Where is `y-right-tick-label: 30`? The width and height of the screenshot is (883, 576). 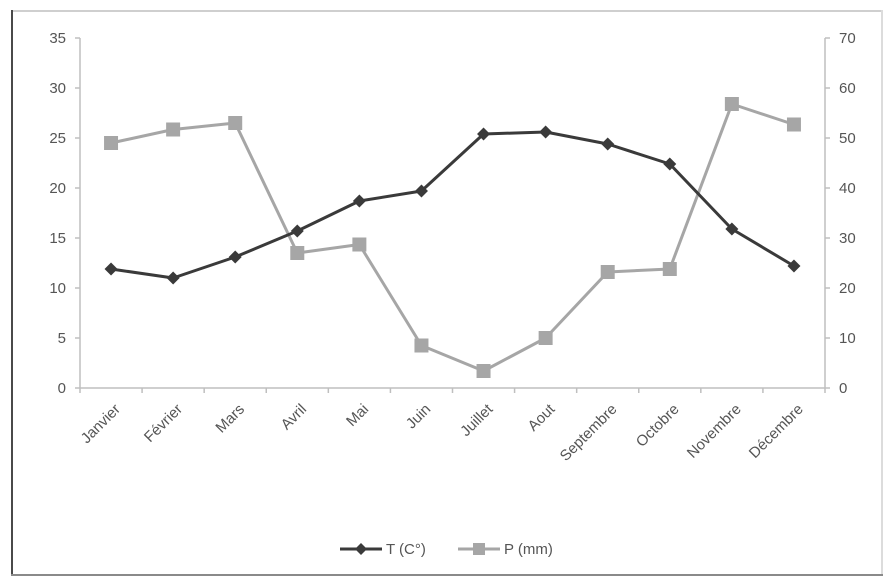
y-right-tick-label: 30 is located at coordinates (847, 238).